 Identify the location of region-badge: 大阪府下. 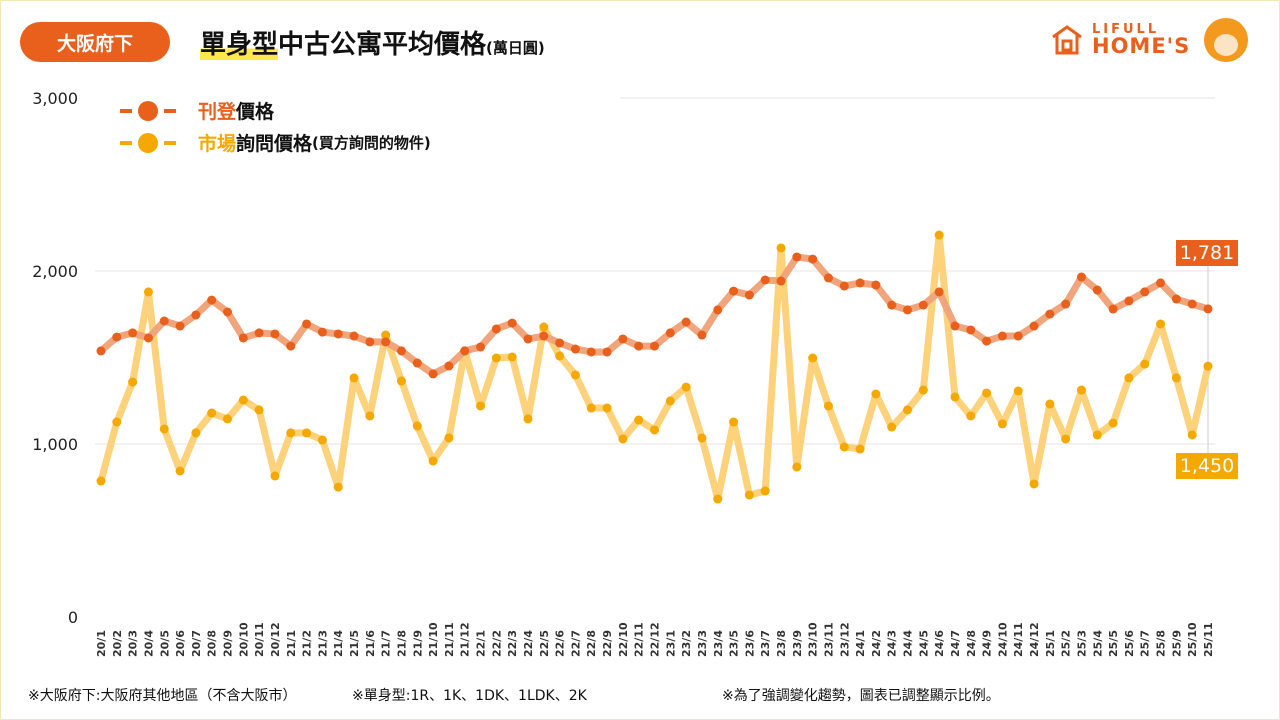
(95, 42).